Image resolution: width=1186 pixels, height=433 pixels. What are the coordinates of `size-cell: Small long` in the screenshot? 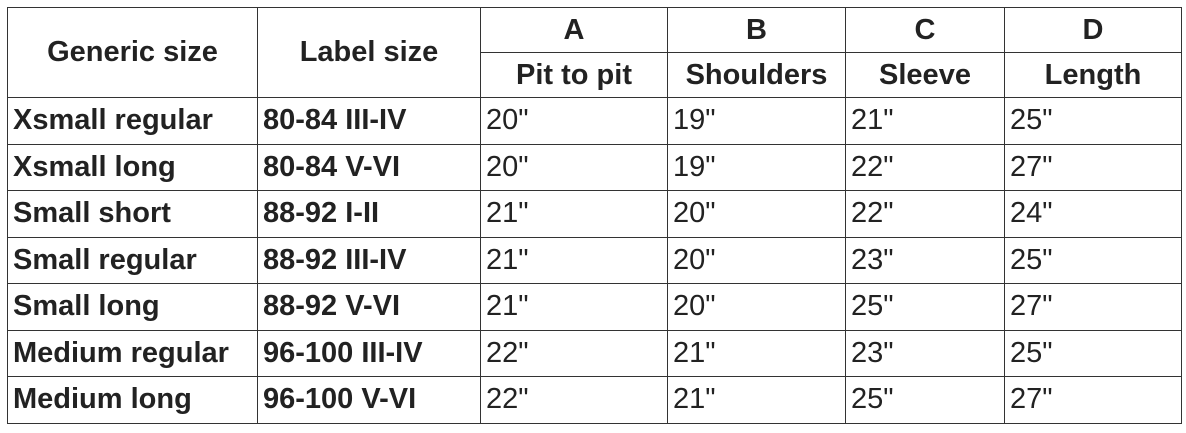 It's located at (132, 307).